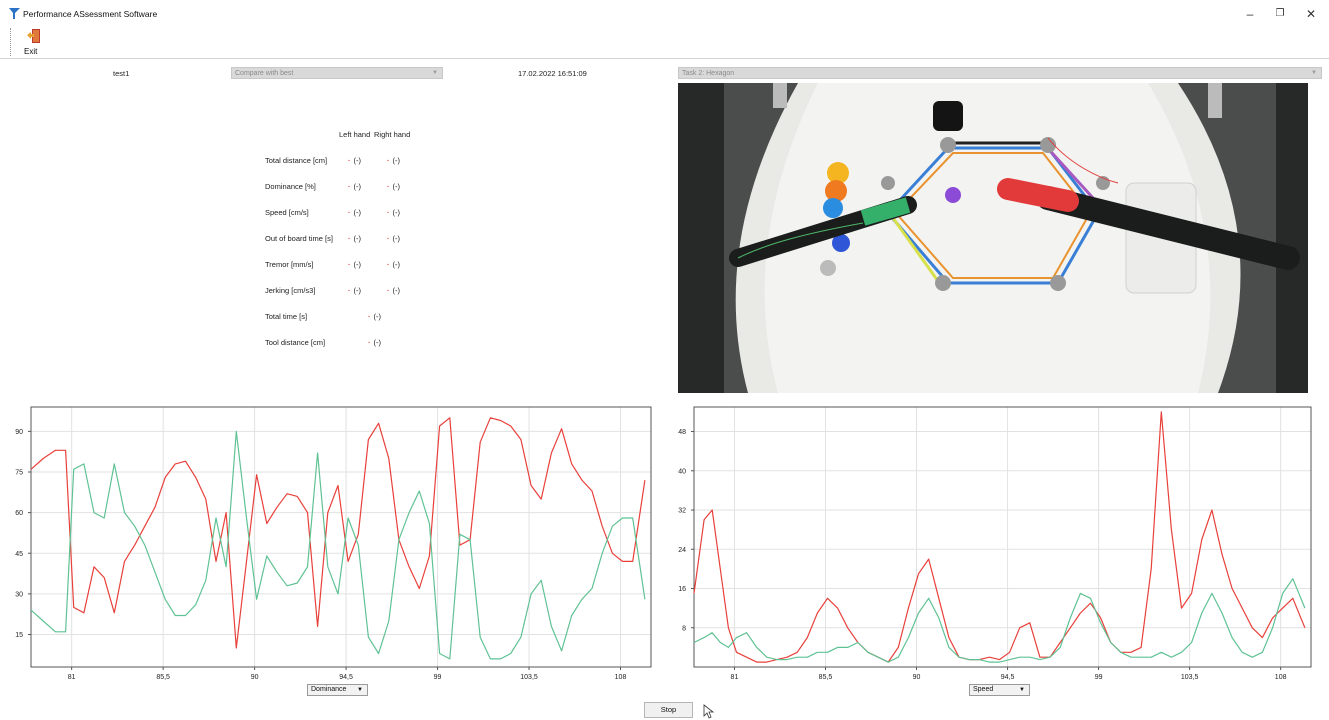 The height and width of the screenshot is (720, 1329). Describe the element at coordinates (684, 628) in the screenshot. I see `y-tick-label: 8` at that location.